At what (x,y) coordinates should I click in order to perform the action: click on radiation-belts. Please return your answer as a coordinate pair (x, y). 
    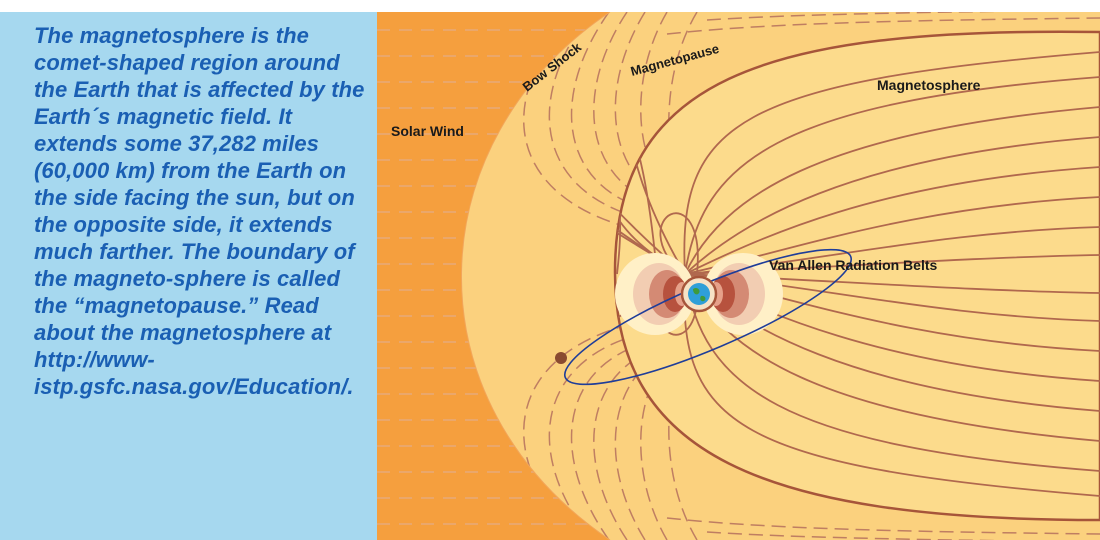
    Looking at the image, I should click on (699, 294).